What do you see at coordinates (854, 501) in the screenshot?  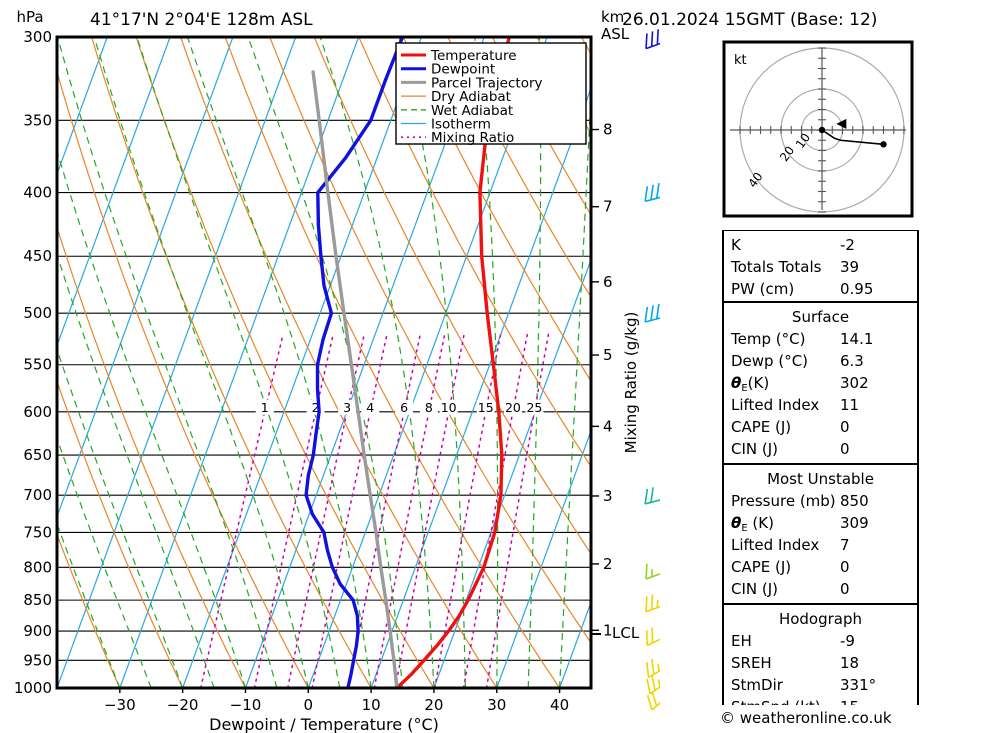 I see `panel-row-value: 850` at bounding box center [854, 501].